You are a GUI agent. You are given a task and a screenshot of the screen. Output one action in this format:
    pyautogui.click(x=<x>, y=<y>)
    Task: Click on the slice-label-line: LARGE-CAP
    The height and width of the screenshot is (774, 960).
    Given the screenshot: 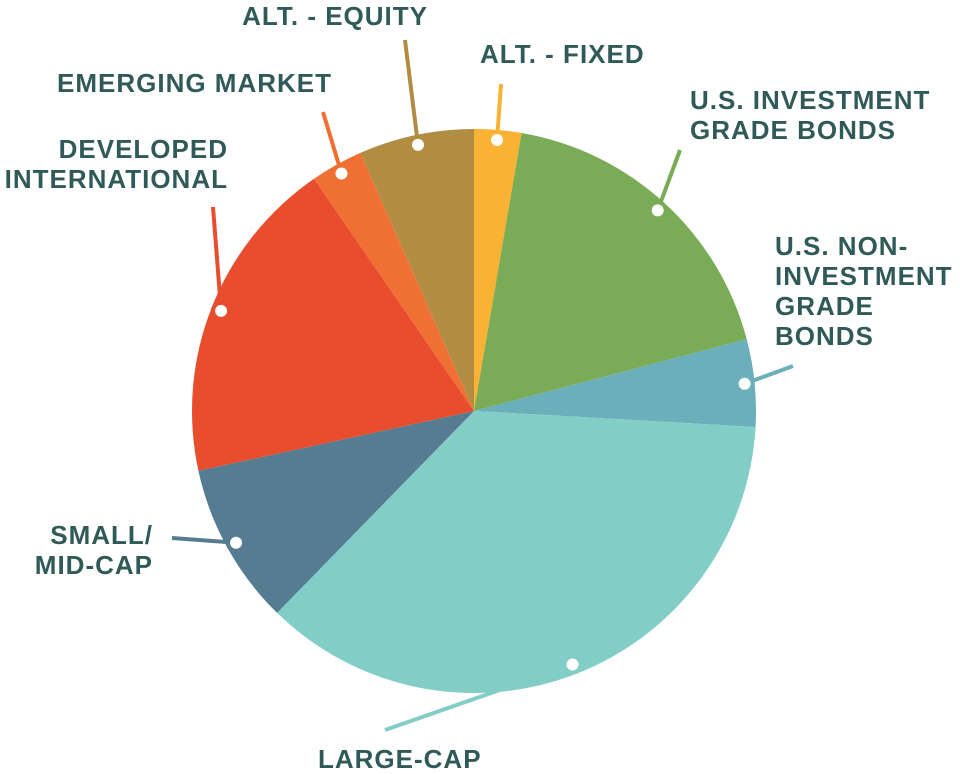 What is the action you would take?
    pyautogui.click(x=400, y=759)
    